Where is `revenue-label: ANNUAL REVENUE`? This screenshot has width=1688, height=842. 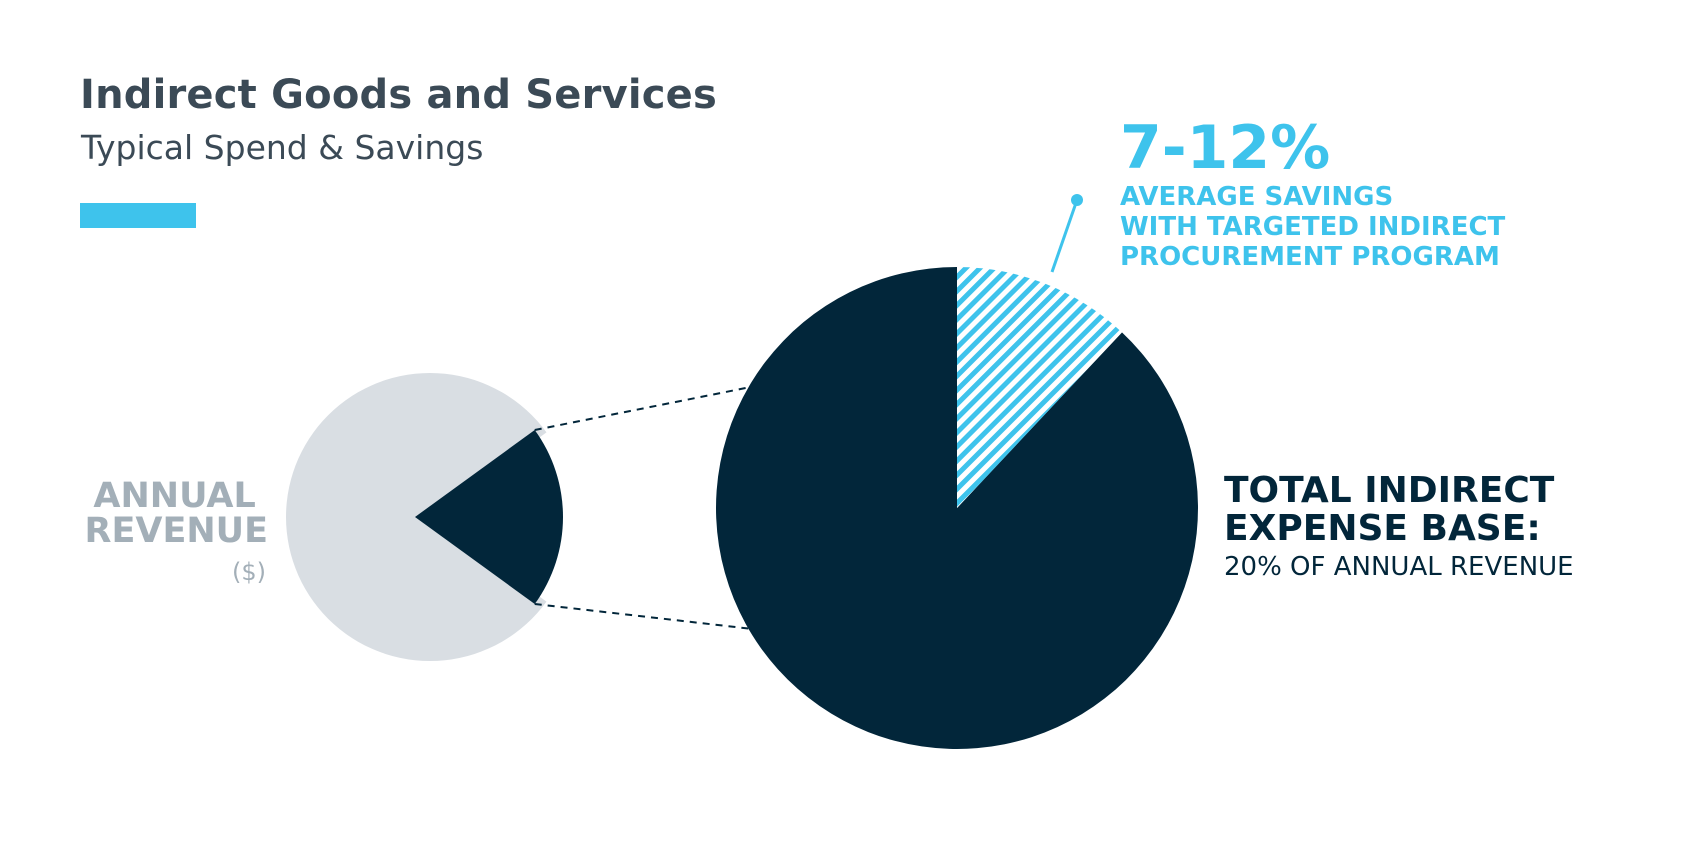
revenue-label: ANNUAL REVENUE is located at coordinates (176, 513).